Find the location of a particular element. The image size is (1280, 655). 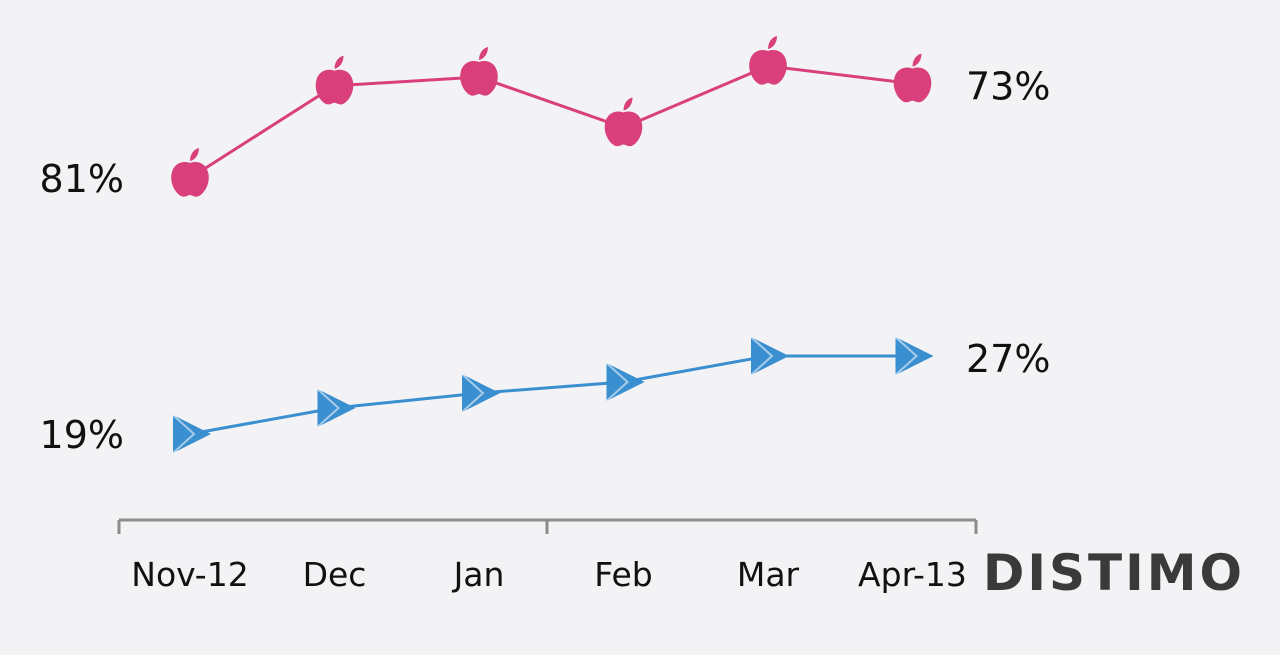

series-end-label: 27% is located at coordinates (1008, 359).